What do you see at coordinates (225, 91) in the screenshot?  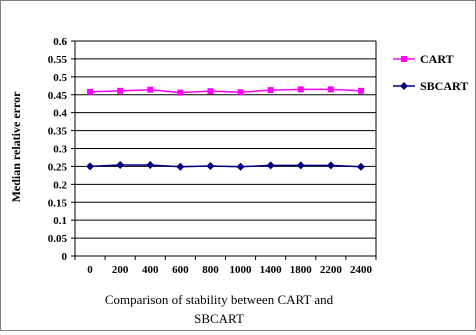 I see `series-line-cart` at bounding box center [225, 91].